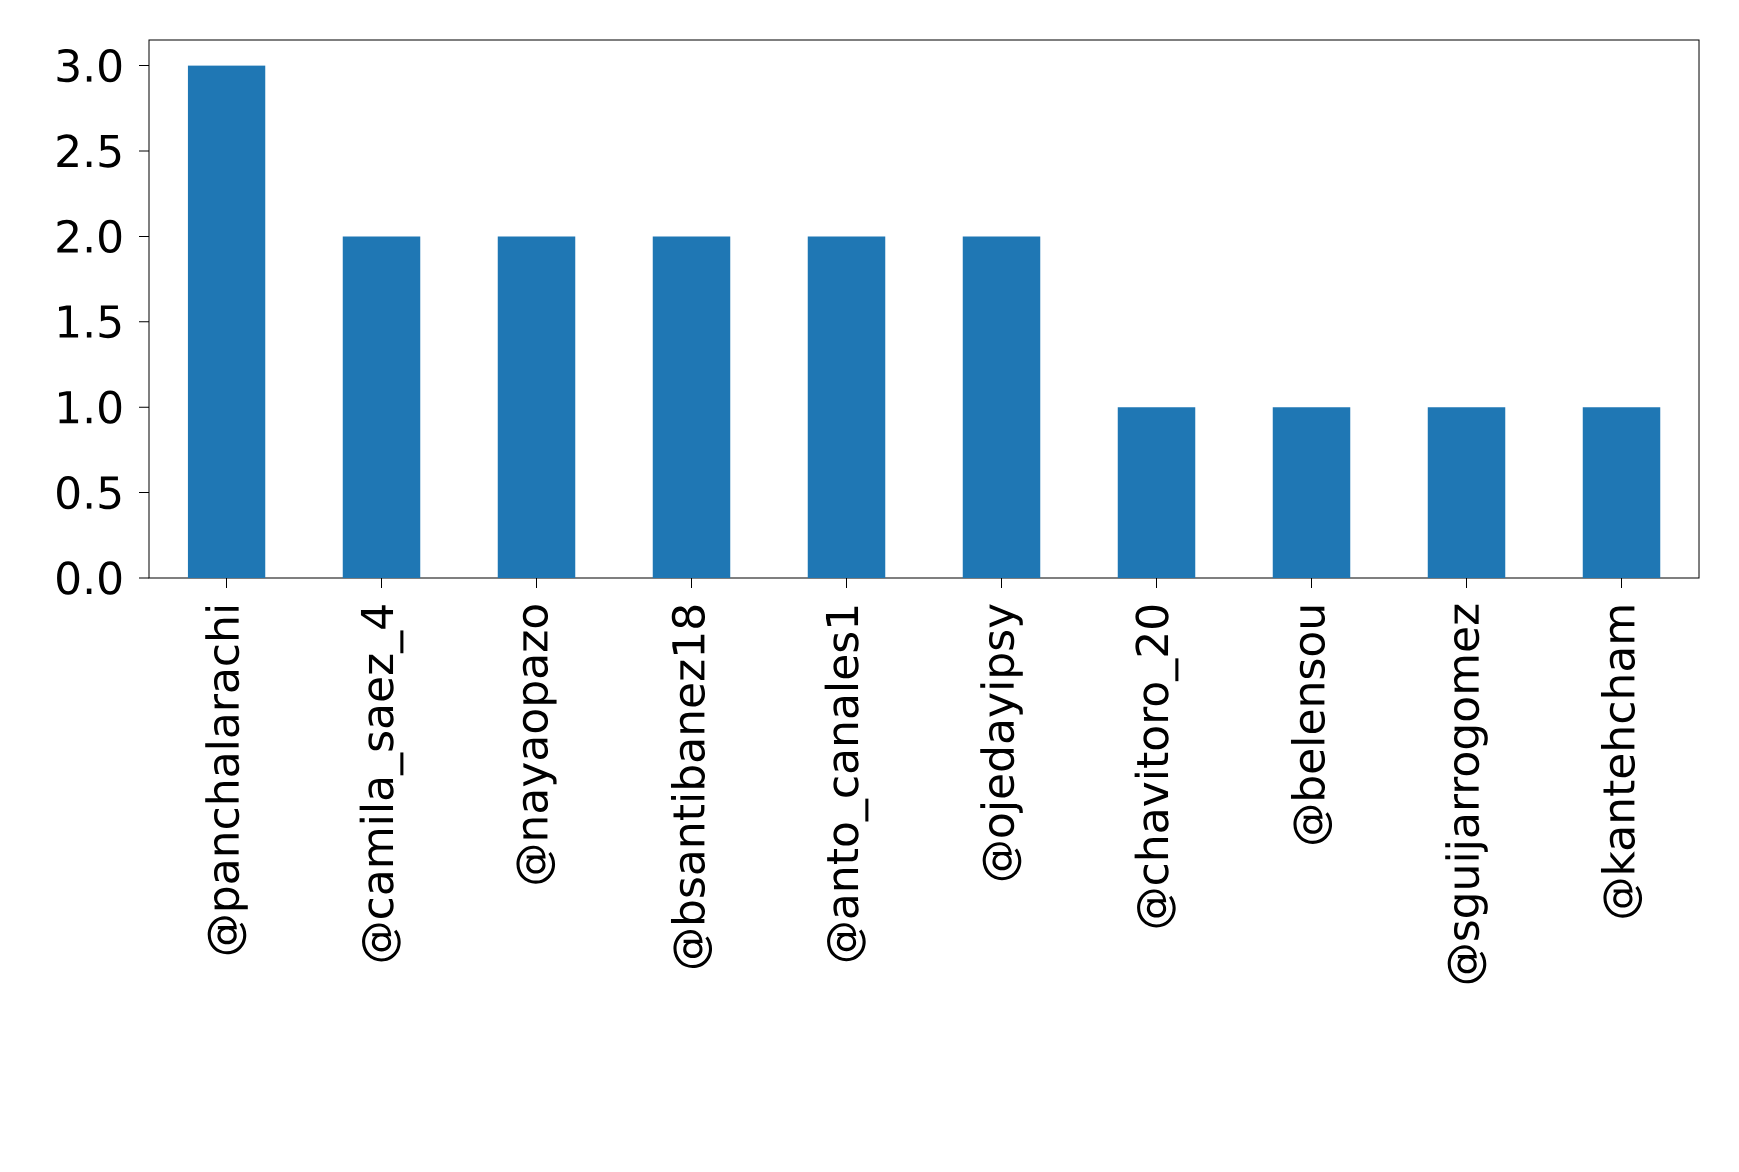 The image size is (1739, 1172). What do you see at coordinates (846, 784) in the screenshot?
I see `x-tick-label: @anto_canales1` at bounding box center [846, 784].